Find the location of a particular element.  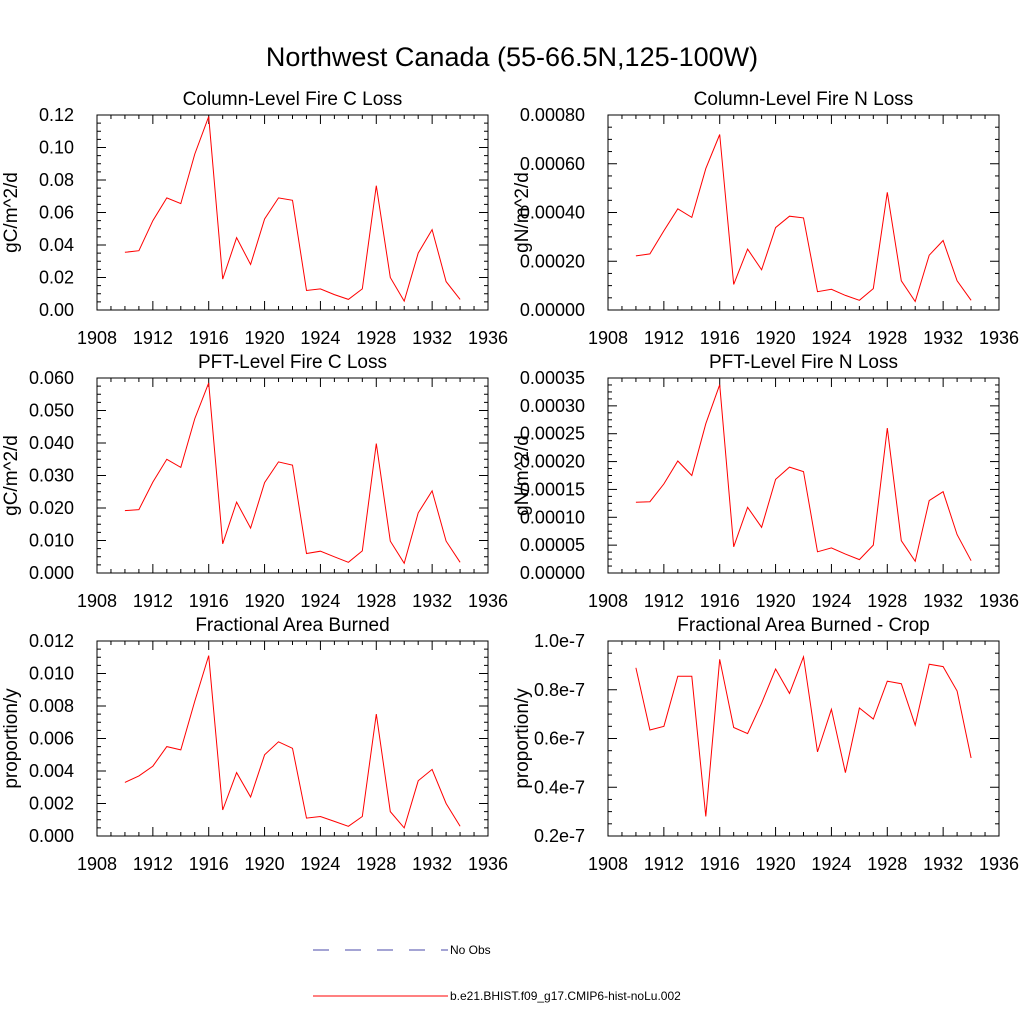

y-tick-label: 0.00020 is located at coordinates (552, 462).